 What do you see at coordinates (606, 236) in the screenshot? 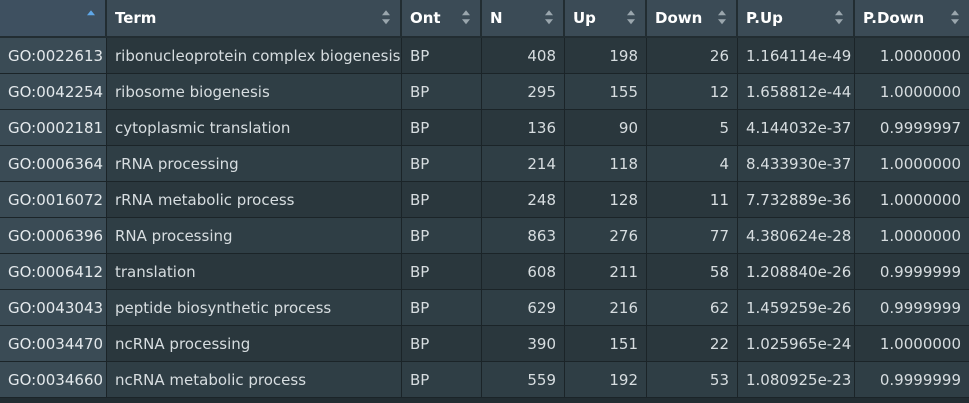
I see `up-cell: 276` at bounding box center [606, 236].